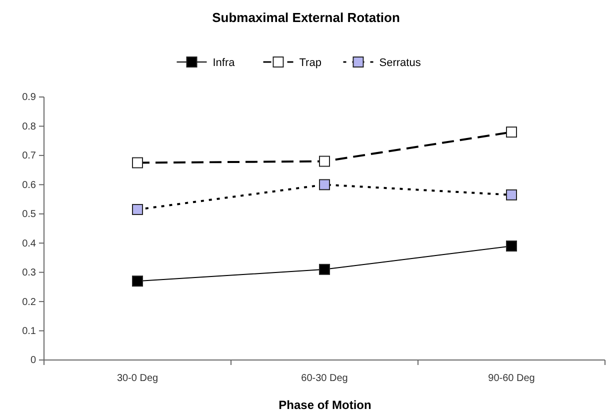 Image resolution: width=612 pixels, height=418 pixels. Describe the element at coordinates (29, 302) in the screenshot. I see `y-tick-label: 0.2` at that location.